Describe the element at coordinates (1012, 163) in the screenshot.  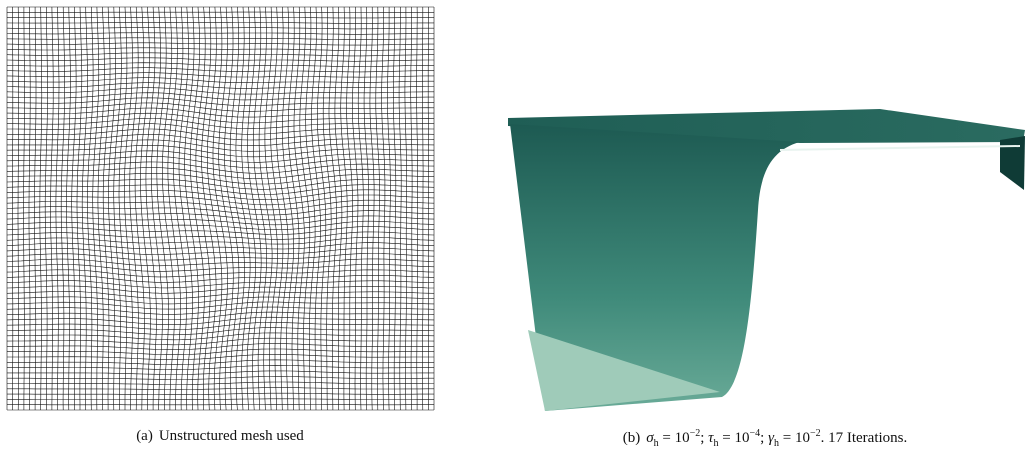
I see `surface-side` at that location.